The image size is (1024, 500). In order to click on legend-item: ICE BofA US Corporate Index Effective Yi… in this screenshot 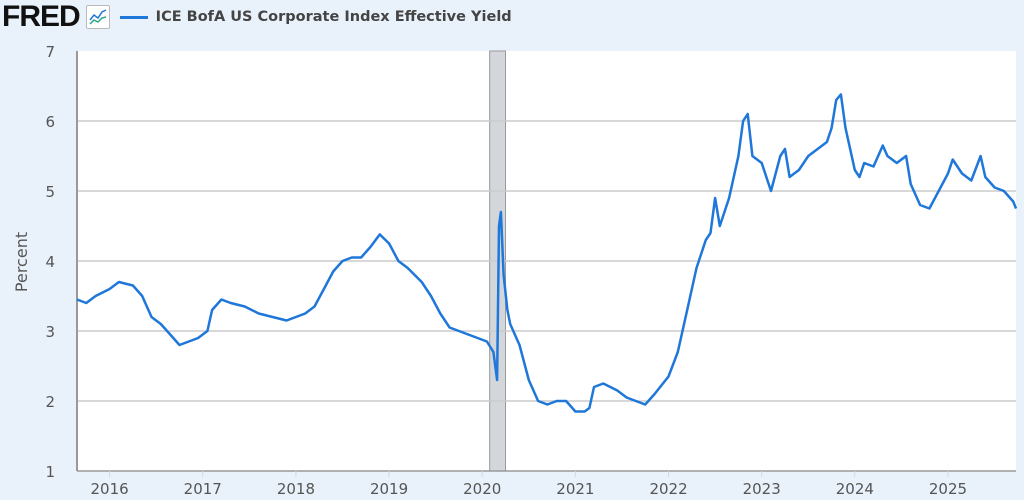, I will do `click(315, 17)`.